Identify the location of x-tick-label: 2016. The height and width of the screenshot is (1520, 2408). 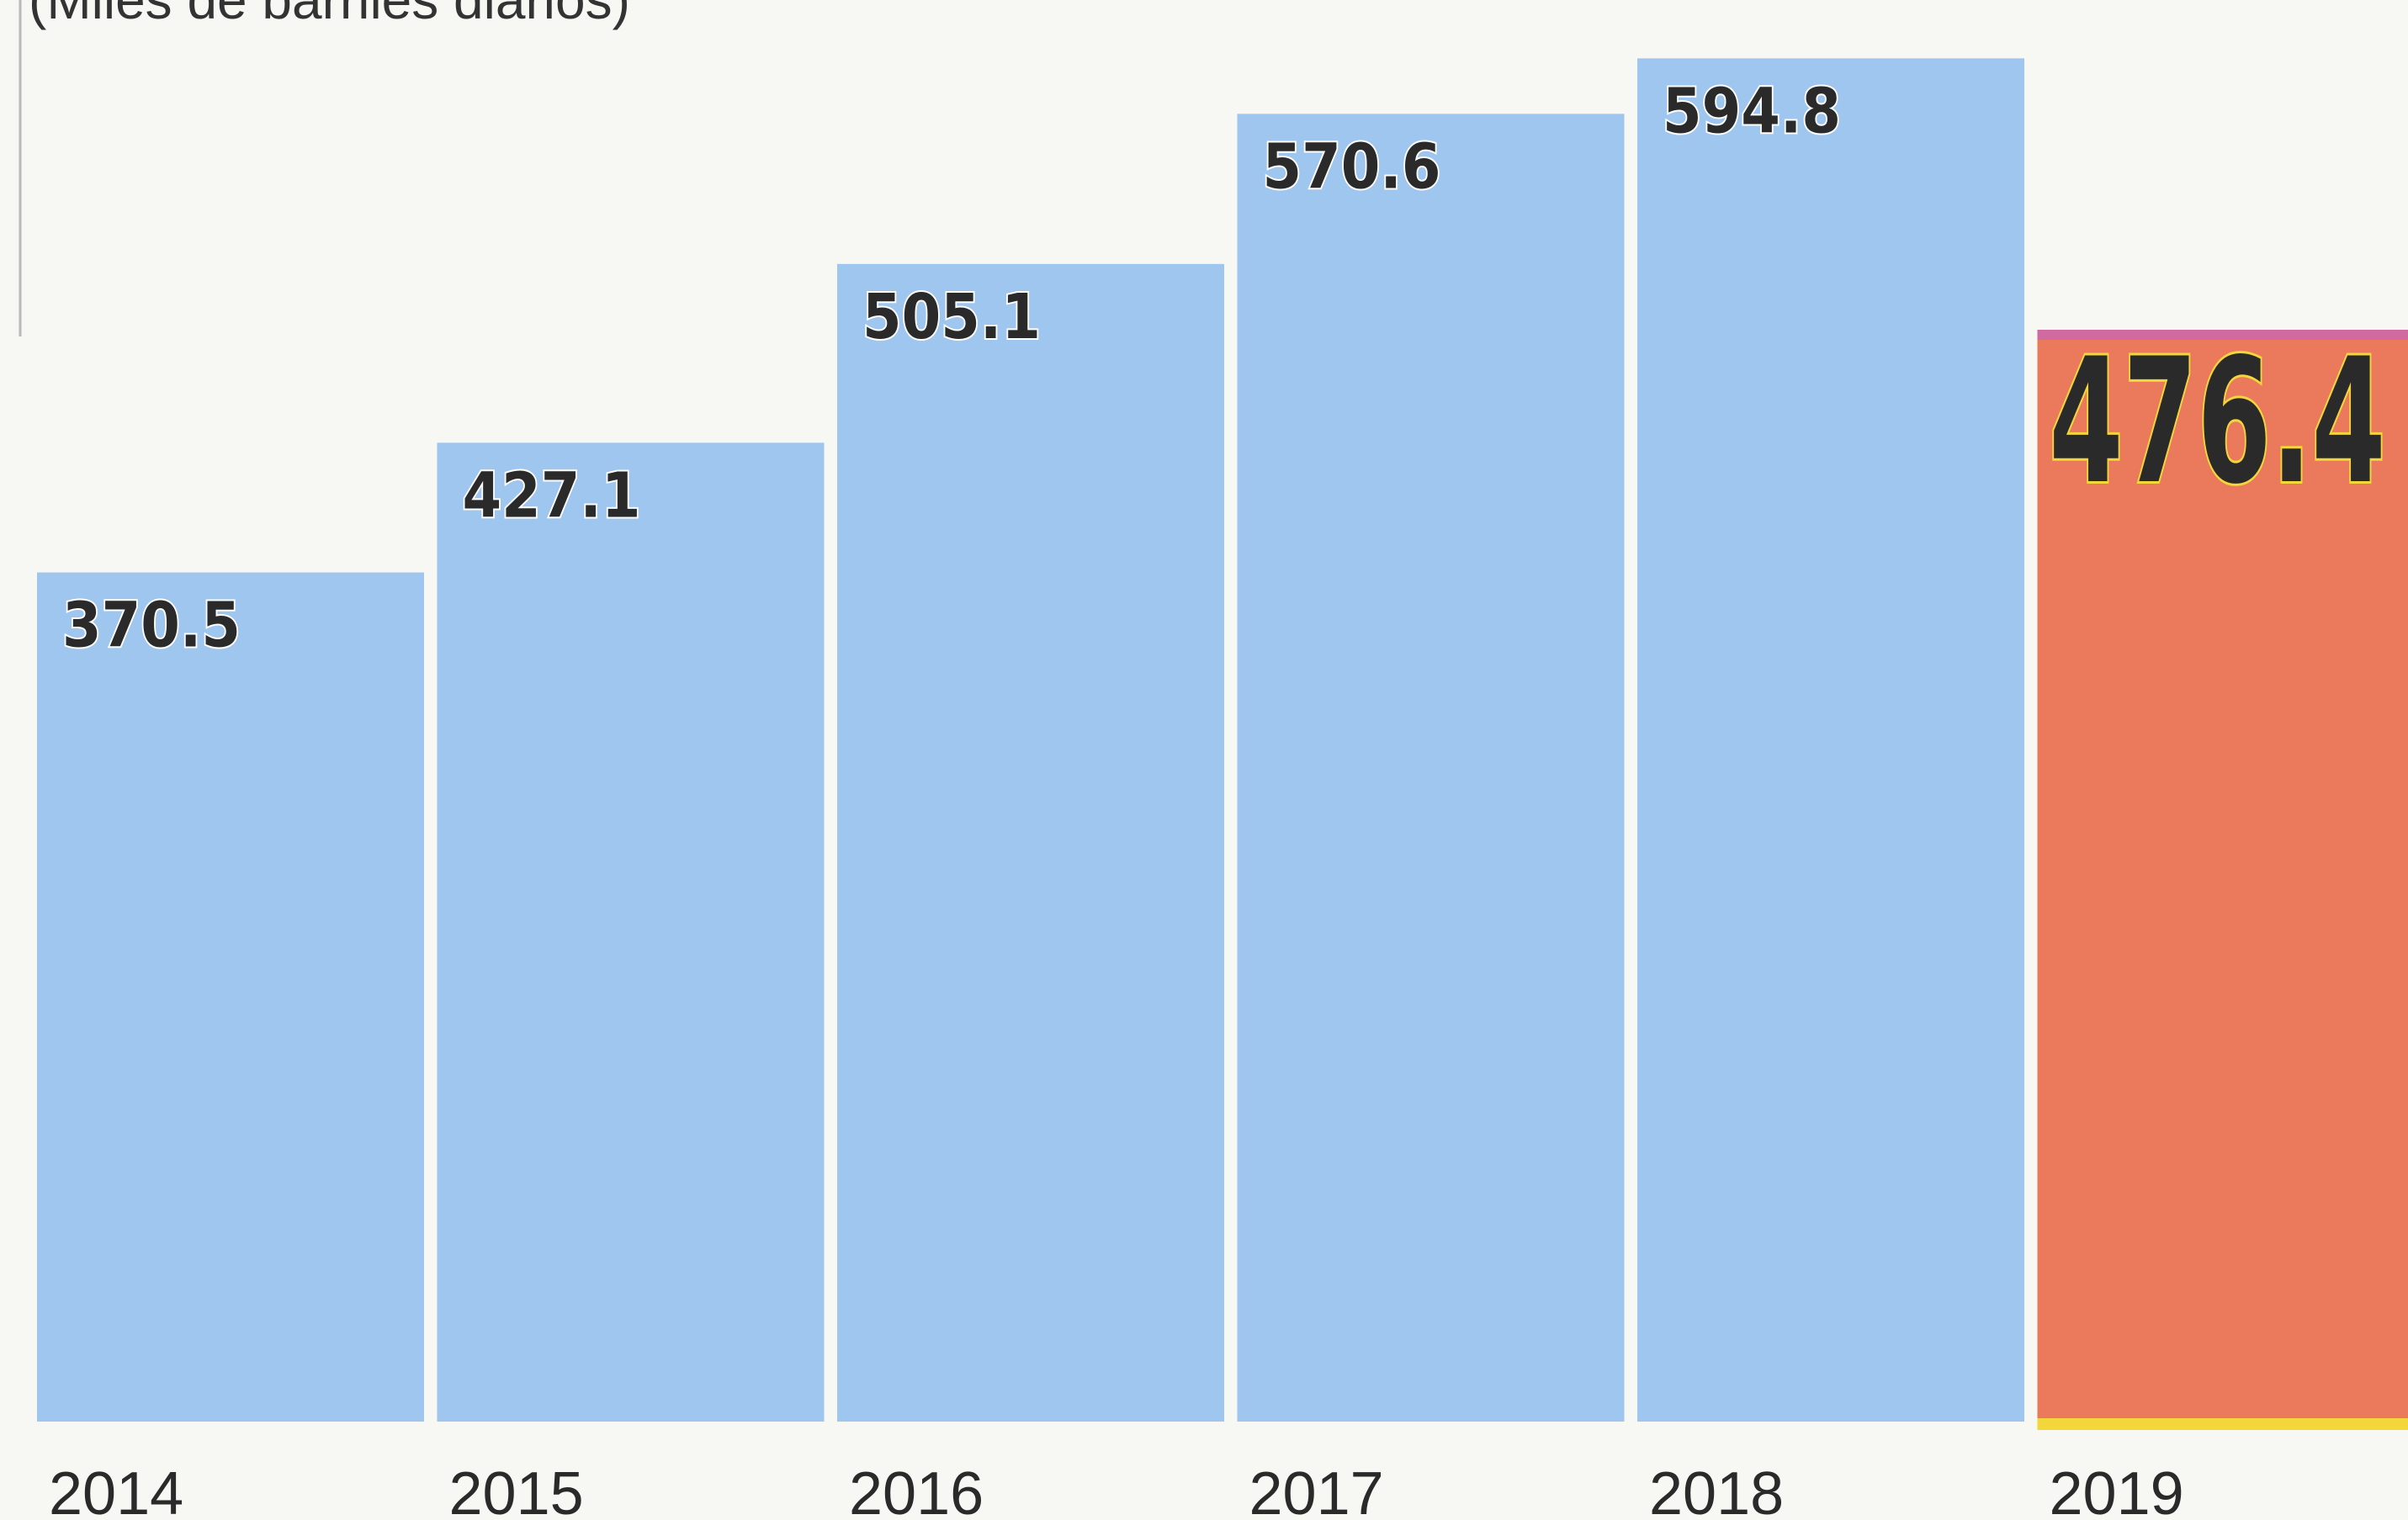
(917, 1490).